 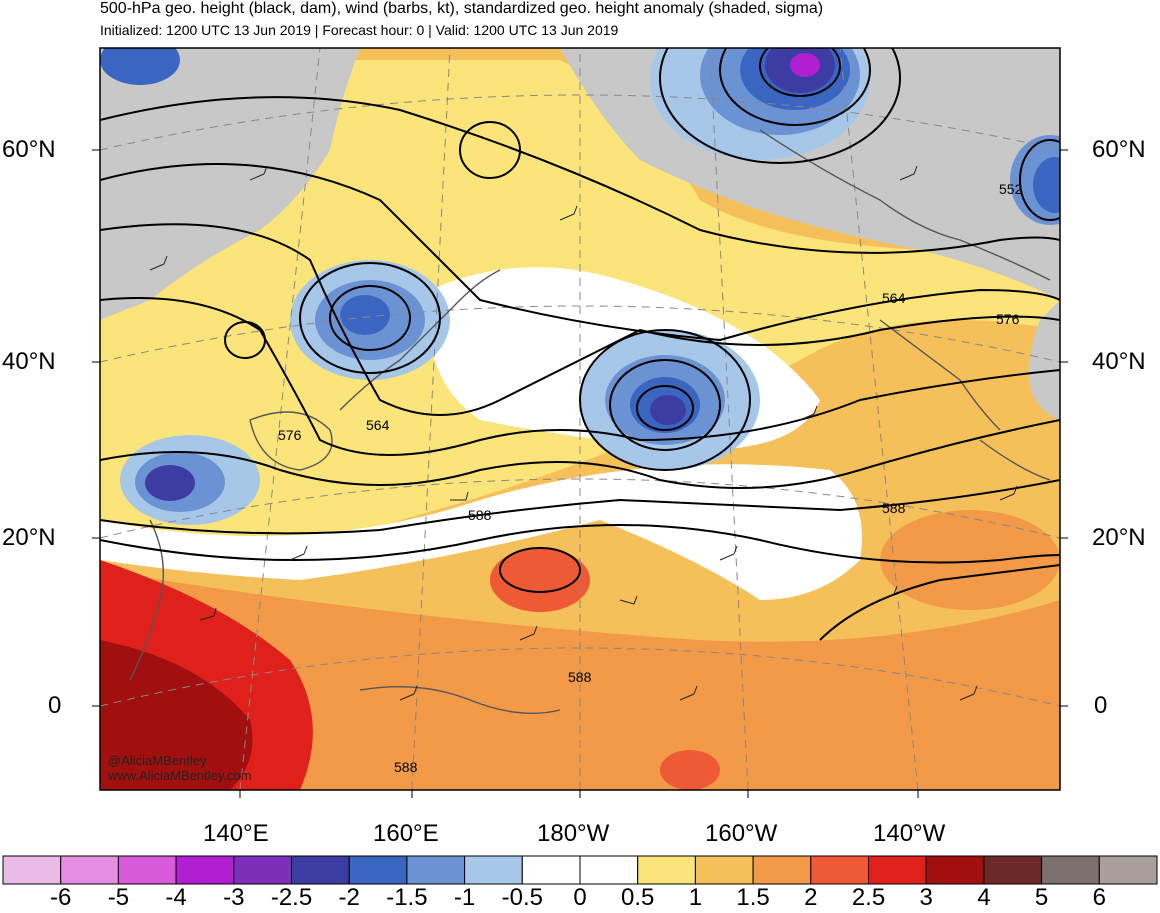 What do you see at coordinates (180, 775) in the screenshot?
I see `credit-website: www.AliciaMBentley.com` at bounding box center [180, 775].